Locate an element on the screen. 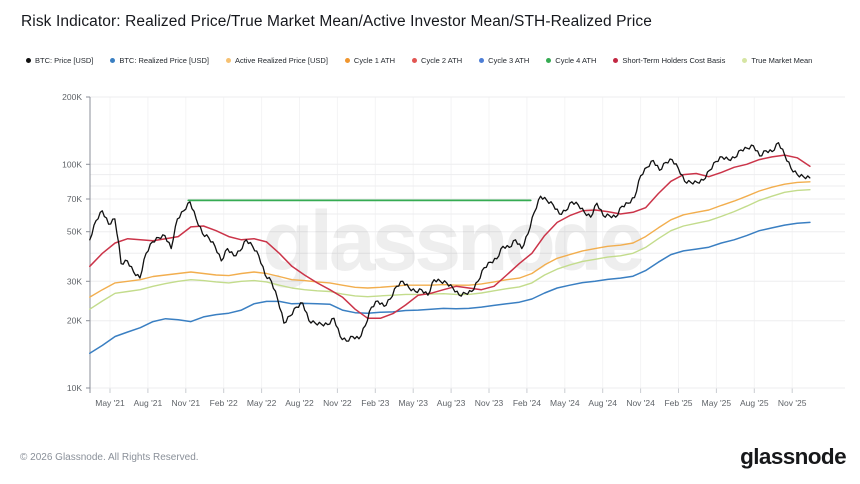 Image resolution: width=860 pixels, height=484 pixels. x-axis-label: Feb '23 is located at coordinates (375, 403).